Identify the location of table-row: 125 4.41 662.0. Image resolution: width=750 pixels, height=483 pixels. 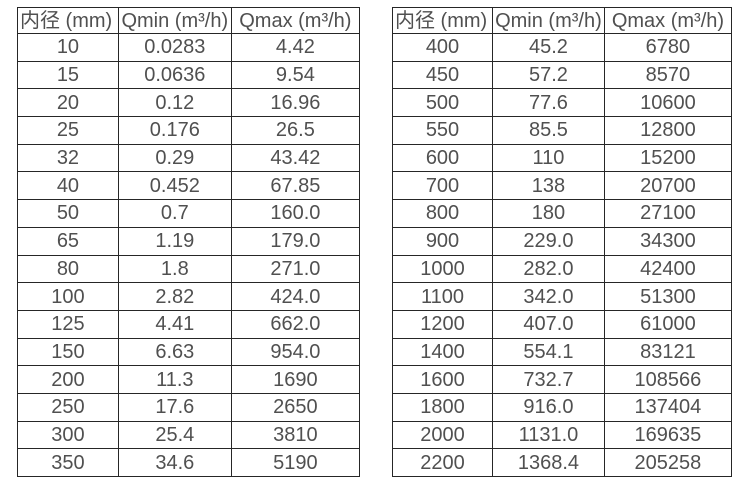
(189, 324).